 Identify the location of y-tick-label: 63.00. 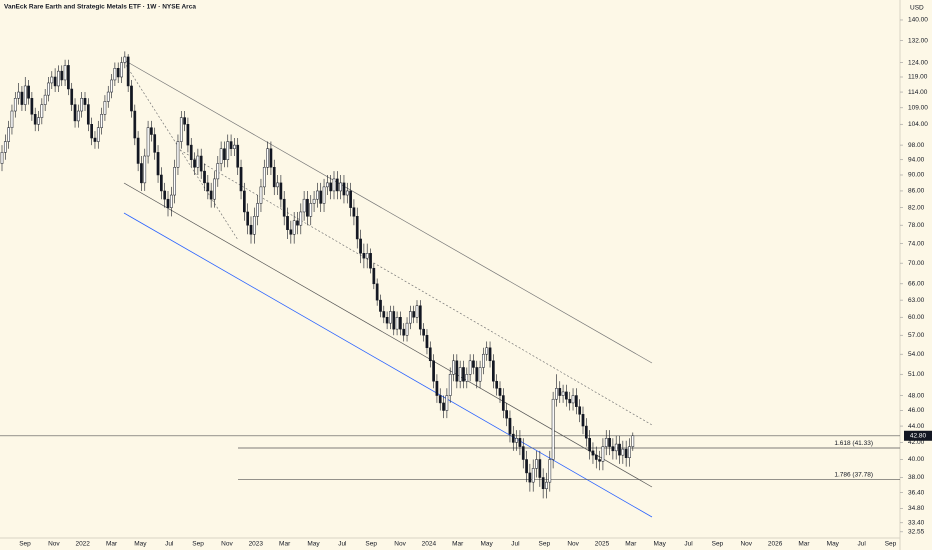
(916, 300).